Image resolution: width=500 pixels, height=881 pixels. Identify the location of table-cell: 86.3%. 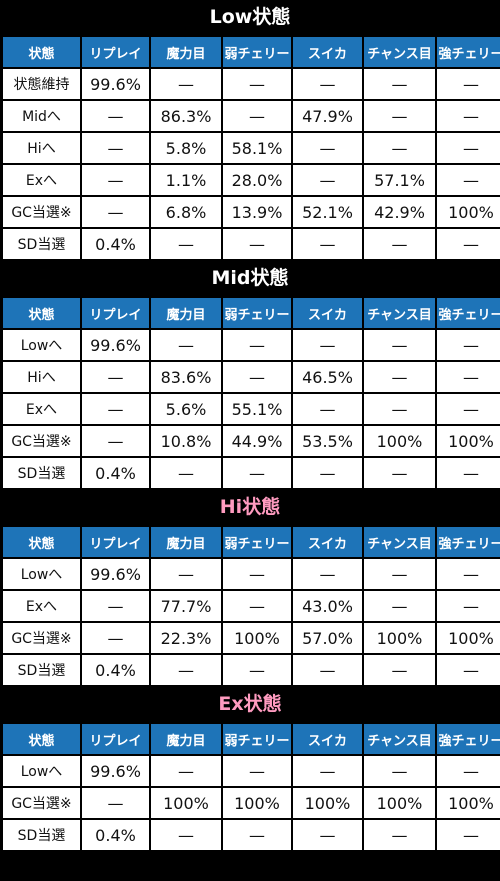
(186, 116).